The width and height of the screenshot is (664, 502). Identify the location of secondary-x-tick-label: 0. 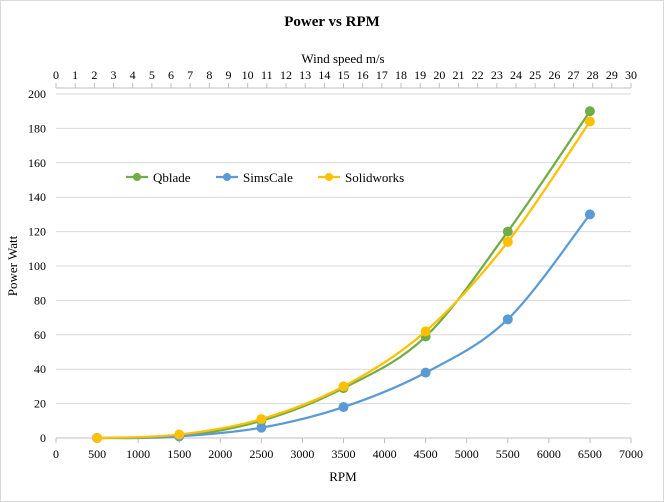
(56, 75).